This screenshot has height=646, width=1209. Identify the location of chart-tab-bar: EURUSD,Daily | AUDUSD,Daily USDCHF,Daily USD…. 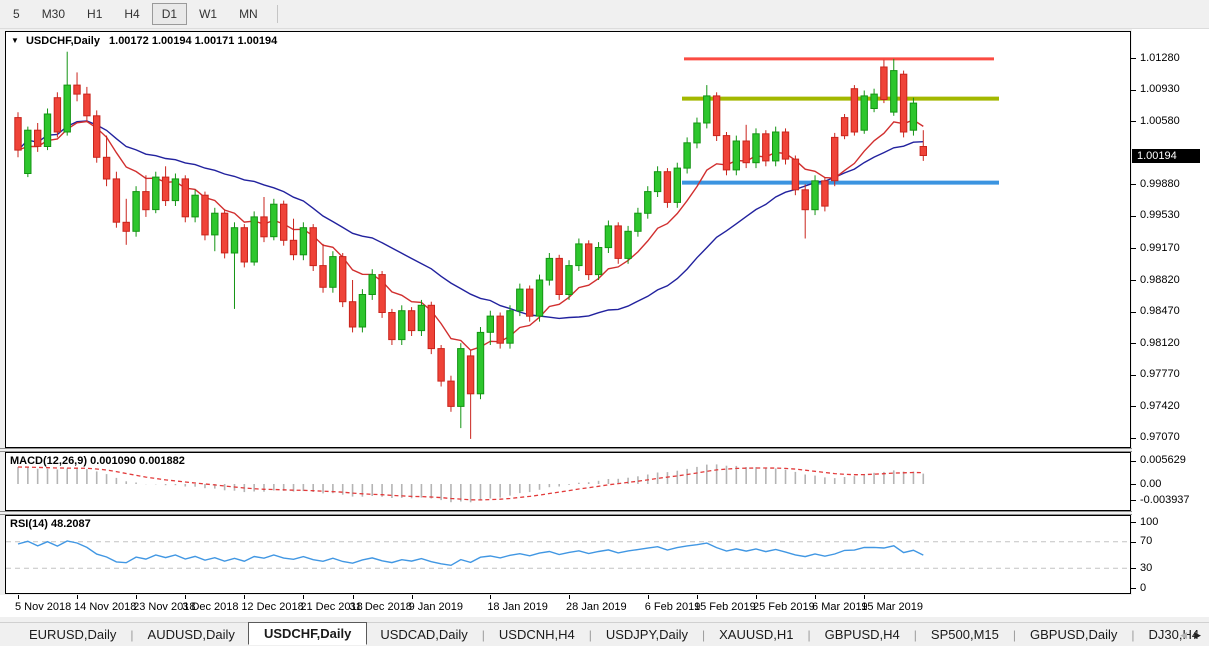
(604, 634).